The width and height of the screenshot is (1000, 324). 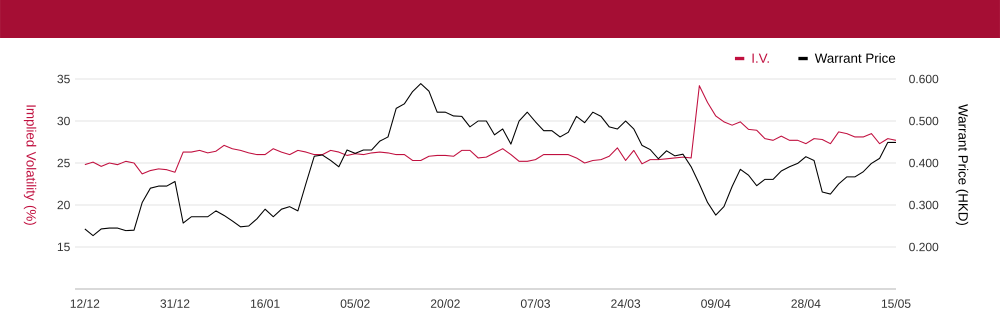 I want to click on x-tick-label: 28/04, so click(x=806, y=303).